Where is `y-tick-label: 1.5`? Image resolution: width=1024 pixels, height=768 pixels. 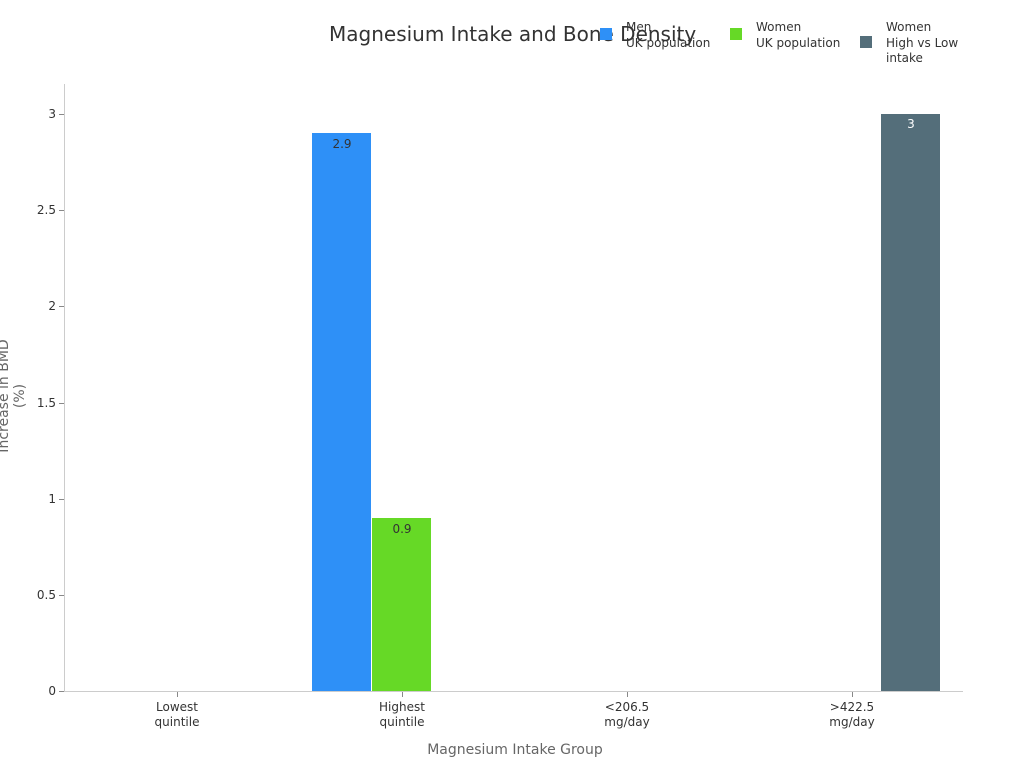
y-tick-label: 1.5 is located at coordinates (46, 403).